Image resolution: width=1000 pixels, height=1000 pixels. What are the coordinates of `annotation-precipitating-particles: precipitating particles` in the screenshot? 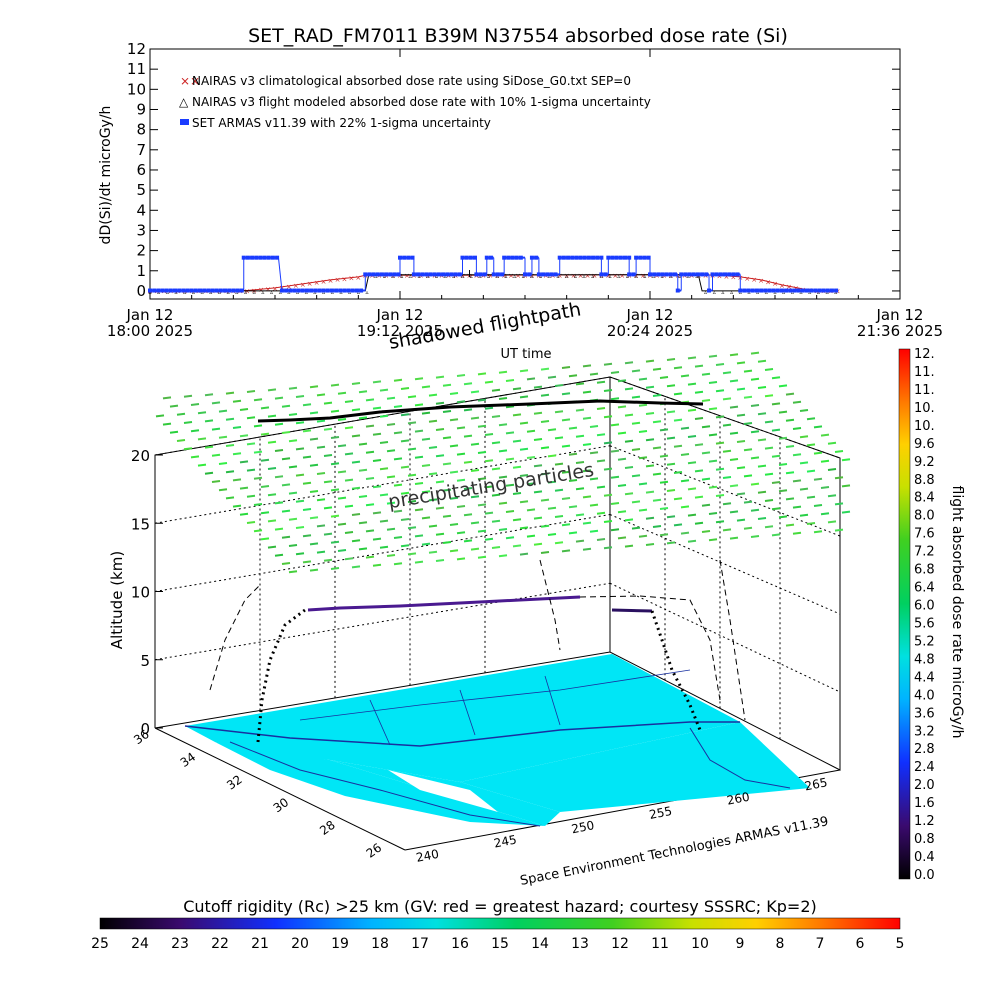 It's located at (491, 486).